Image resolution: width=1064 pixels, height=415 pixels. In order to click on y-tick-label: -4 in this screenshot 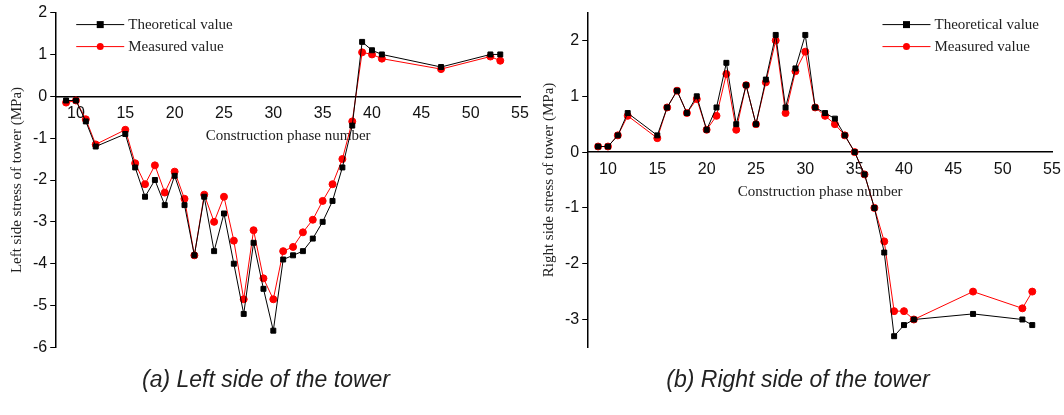, I will do `click(40, 263)`.